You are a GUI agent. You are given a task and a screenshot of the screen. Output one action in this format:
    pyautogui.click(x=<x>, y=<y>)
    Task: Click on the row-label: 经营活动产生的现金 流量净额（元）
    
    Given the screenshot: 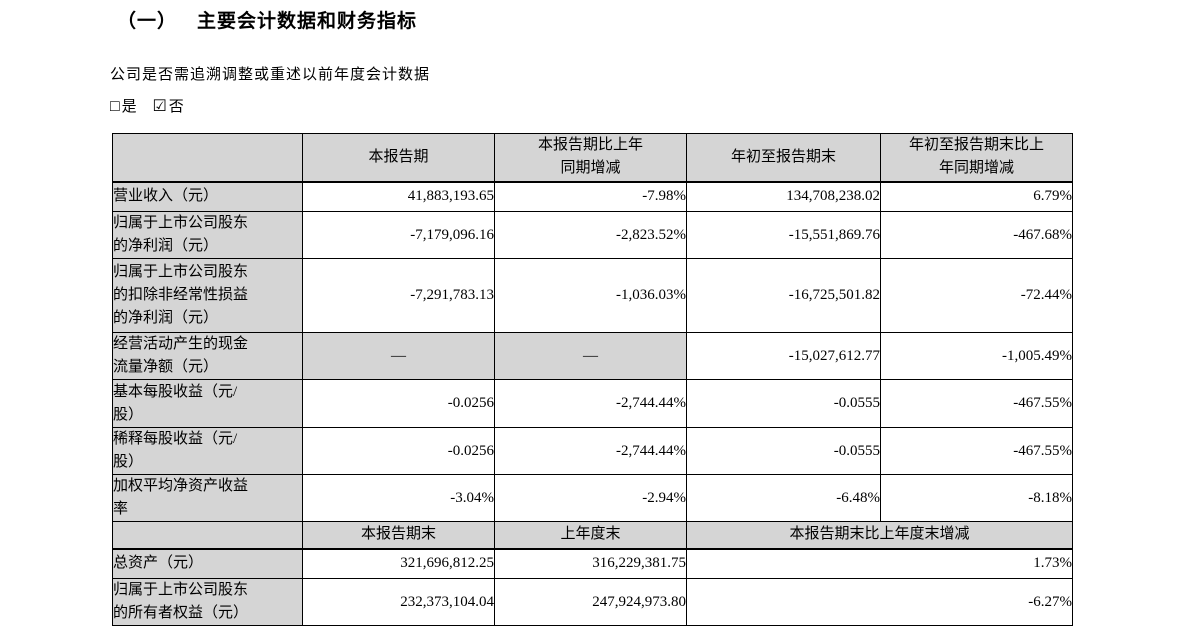 What is the action you would take?
    pyautogui.click(x=207, y=356)
    